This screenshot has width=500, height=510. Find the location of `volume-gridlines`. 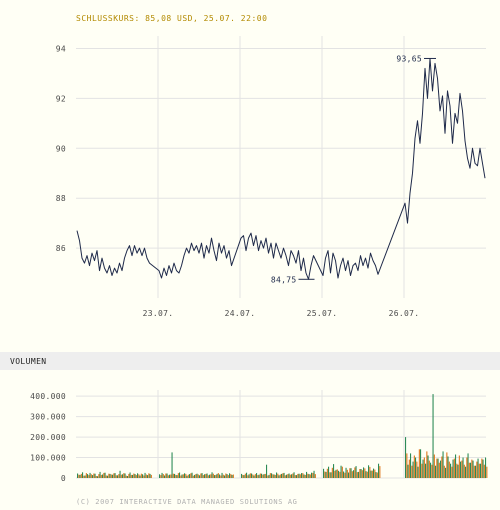

volume-gridlines is located at coordinates (281, 434).